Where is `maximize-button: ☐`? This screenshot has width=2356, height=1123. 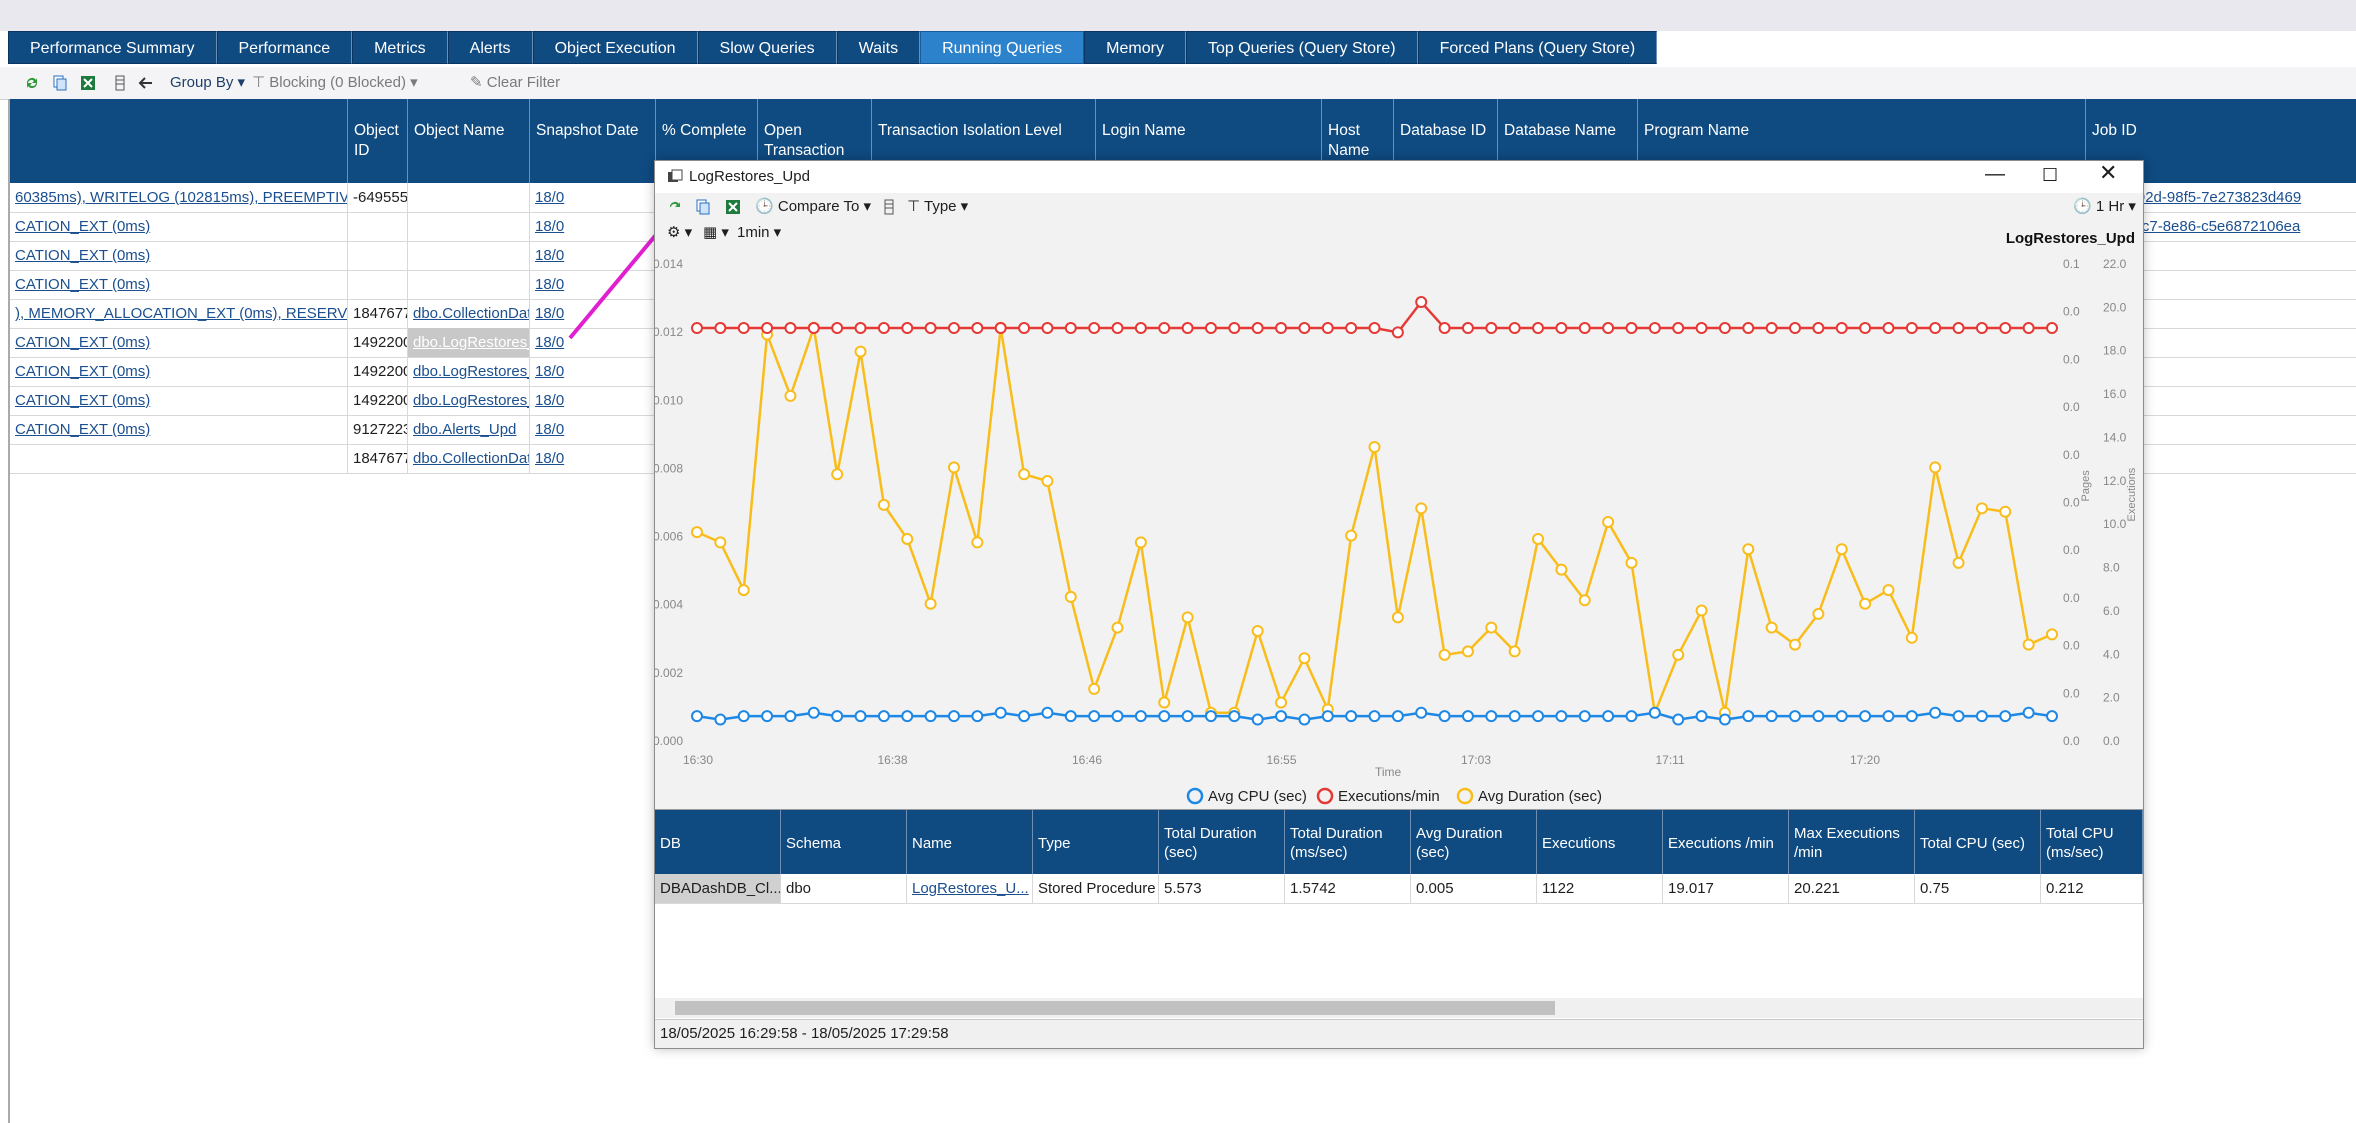 maximize-button: ☐ is located at coordinates (2050, 175).